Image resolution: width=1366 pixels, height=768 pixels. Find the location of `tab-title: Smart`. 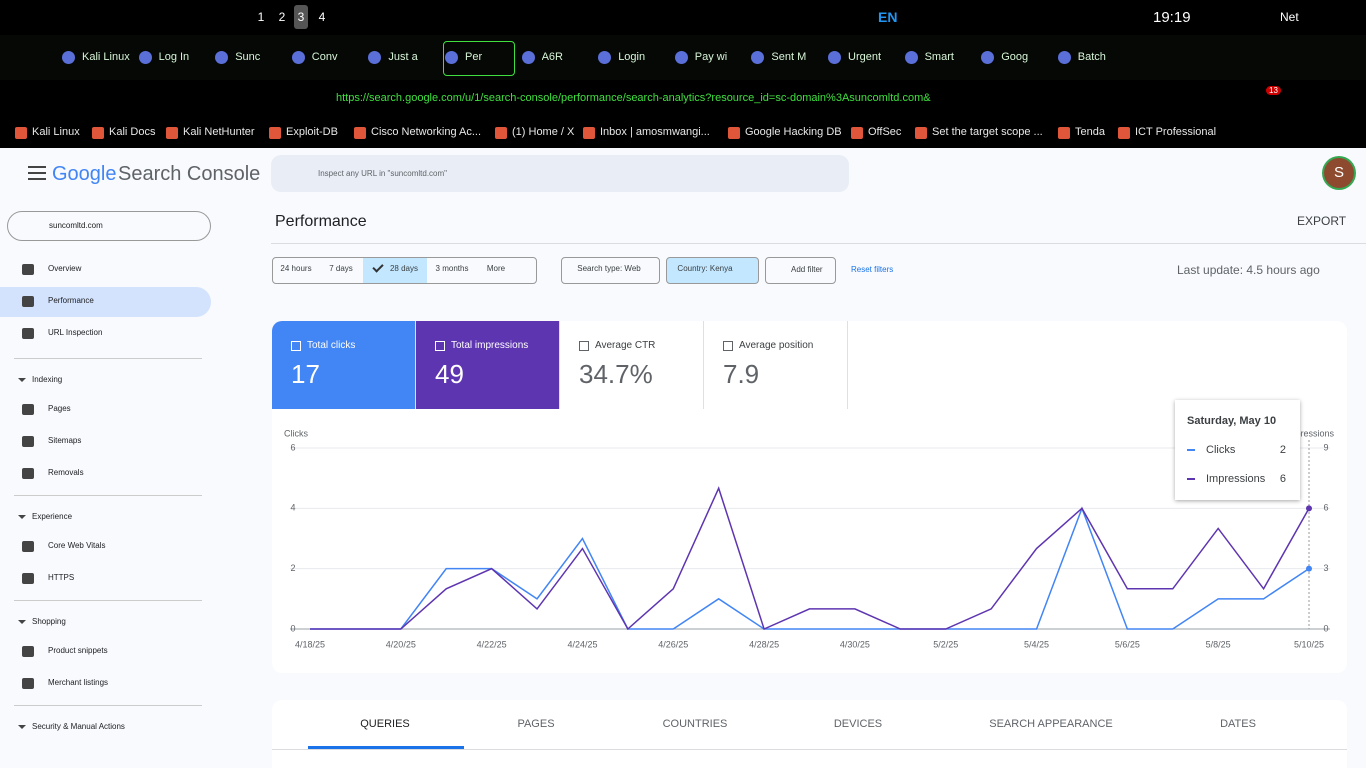

tab-title: Smart is located at coordinates (939, 57).